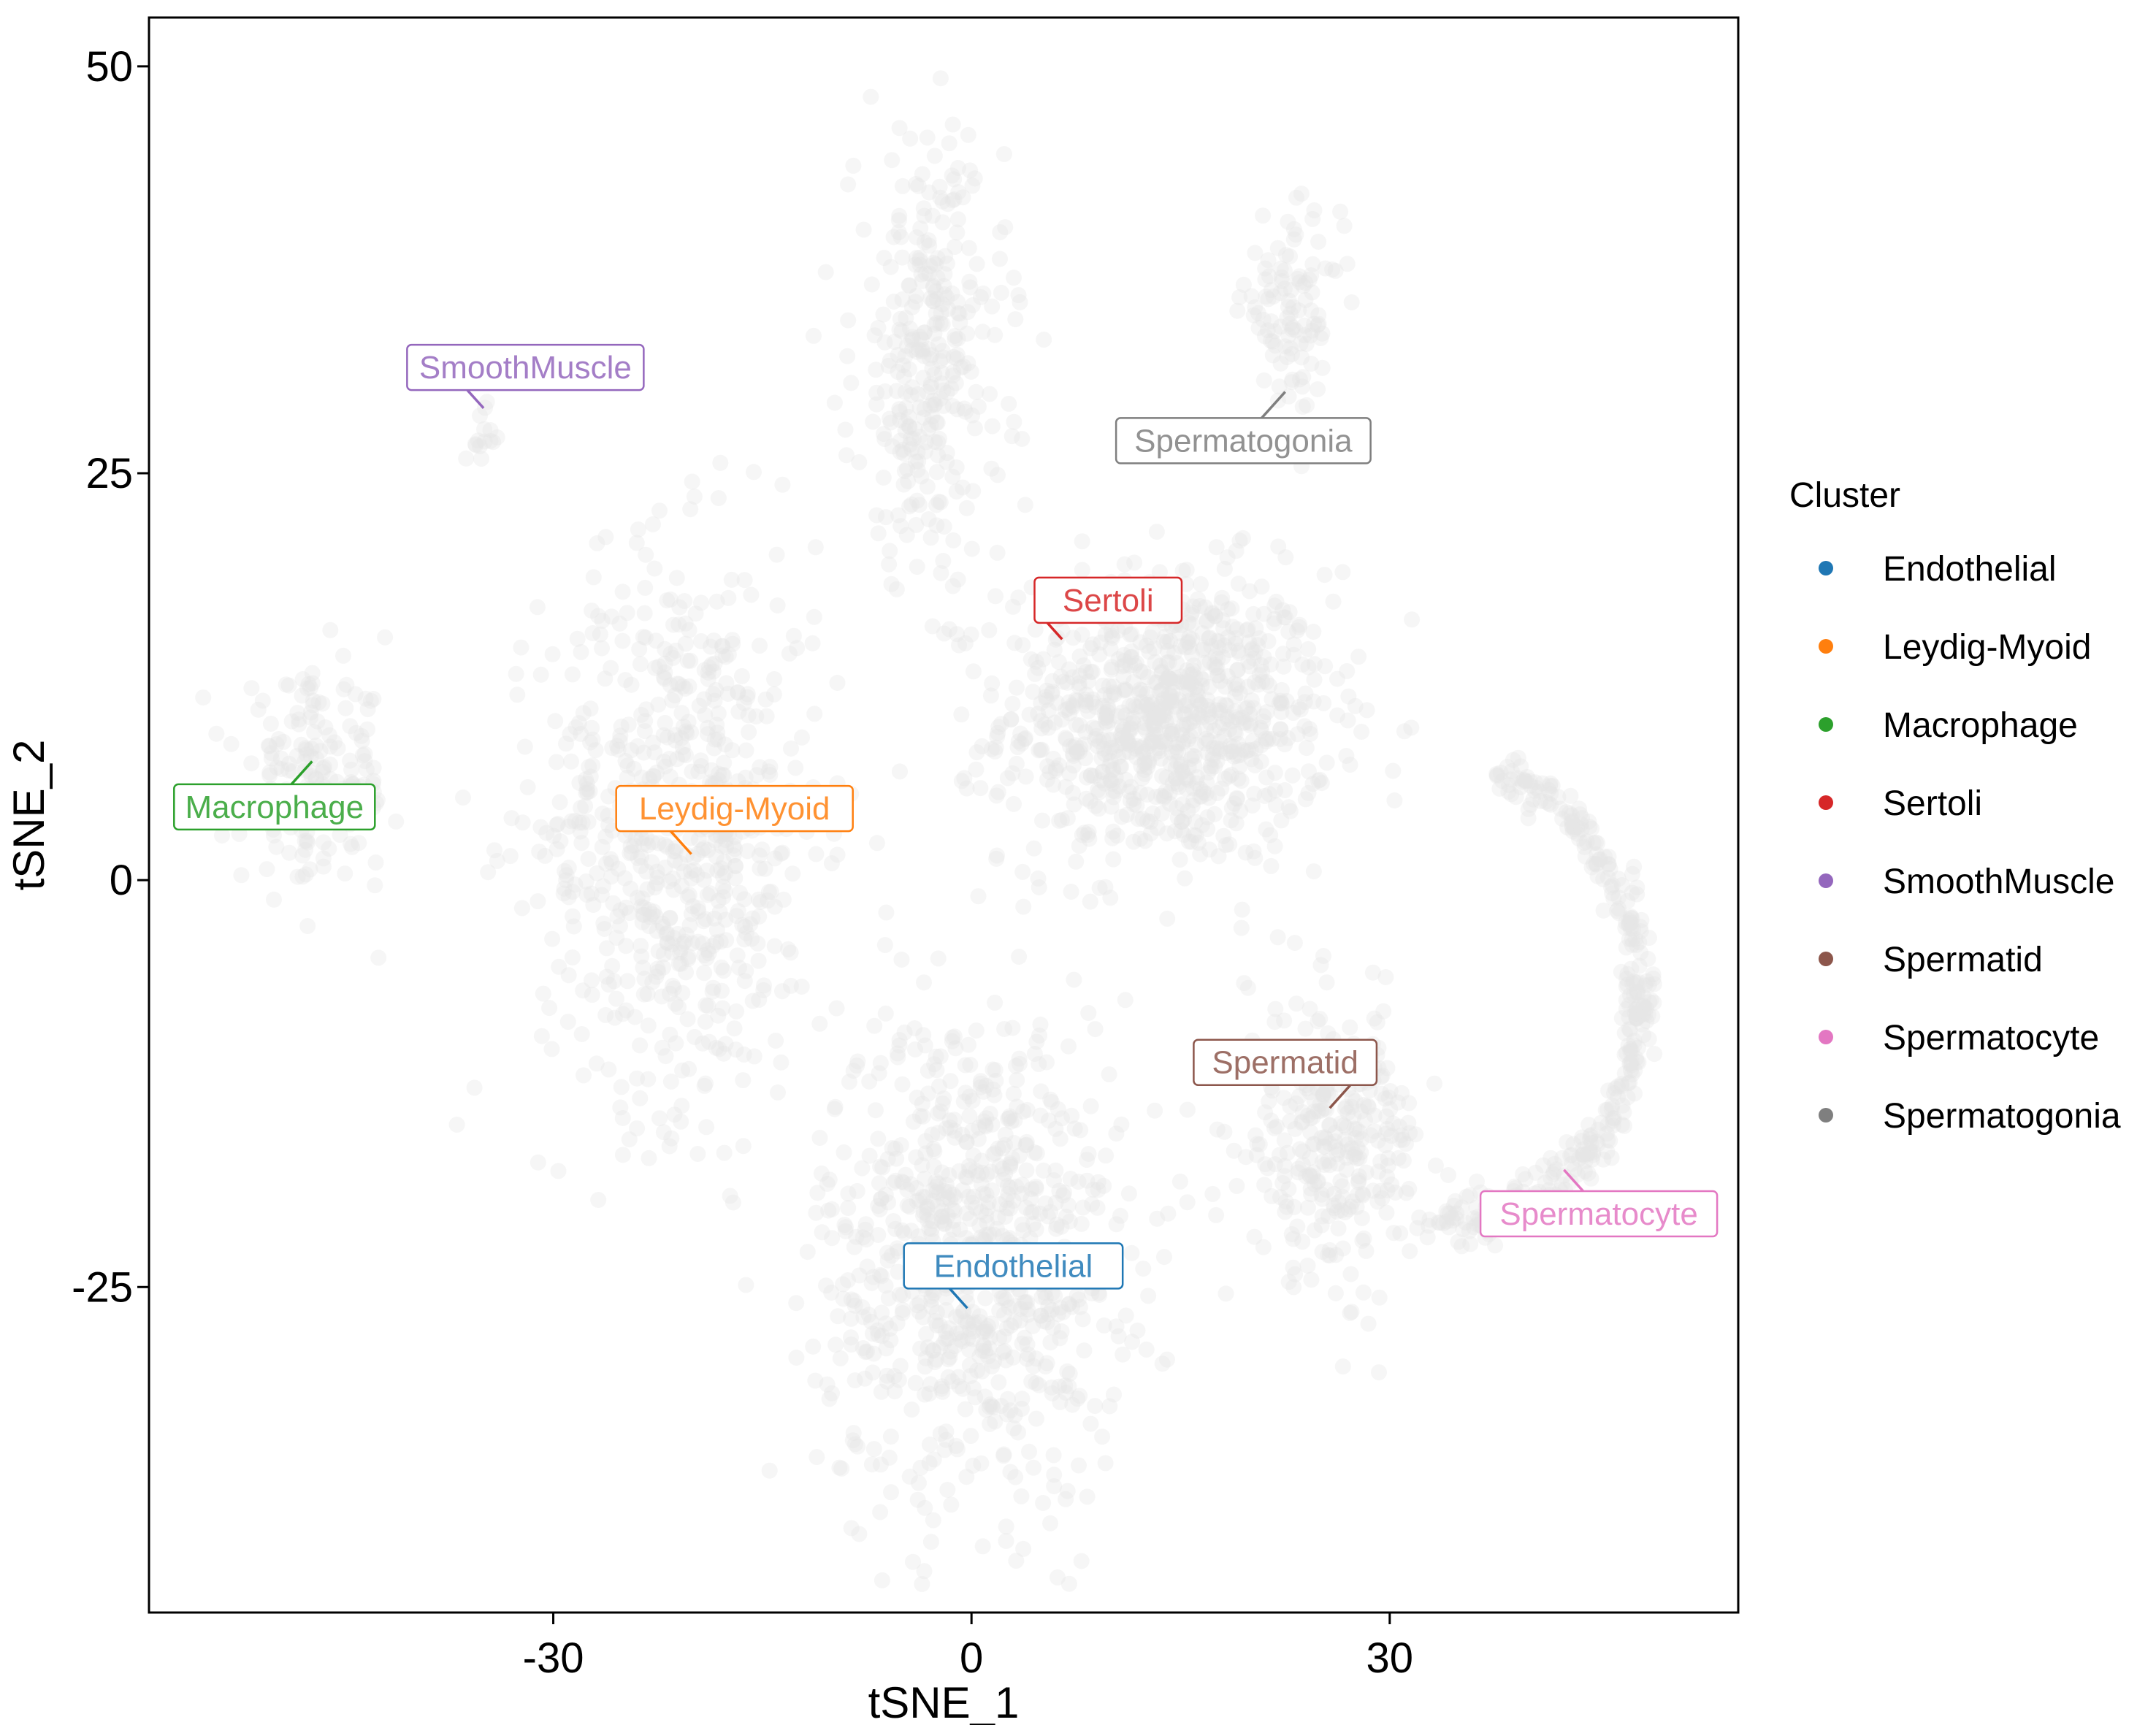 The width and height of the screenshot is (2156, 1725). I want to click on label-text: Spermatid, so click(1285, 1063).